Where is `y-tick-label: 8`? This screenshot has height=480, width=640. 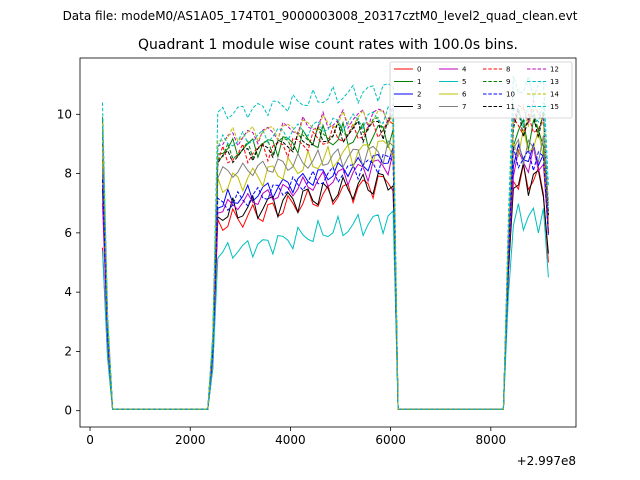
y-tick-label: 8 is located at coordinates (68, 174).